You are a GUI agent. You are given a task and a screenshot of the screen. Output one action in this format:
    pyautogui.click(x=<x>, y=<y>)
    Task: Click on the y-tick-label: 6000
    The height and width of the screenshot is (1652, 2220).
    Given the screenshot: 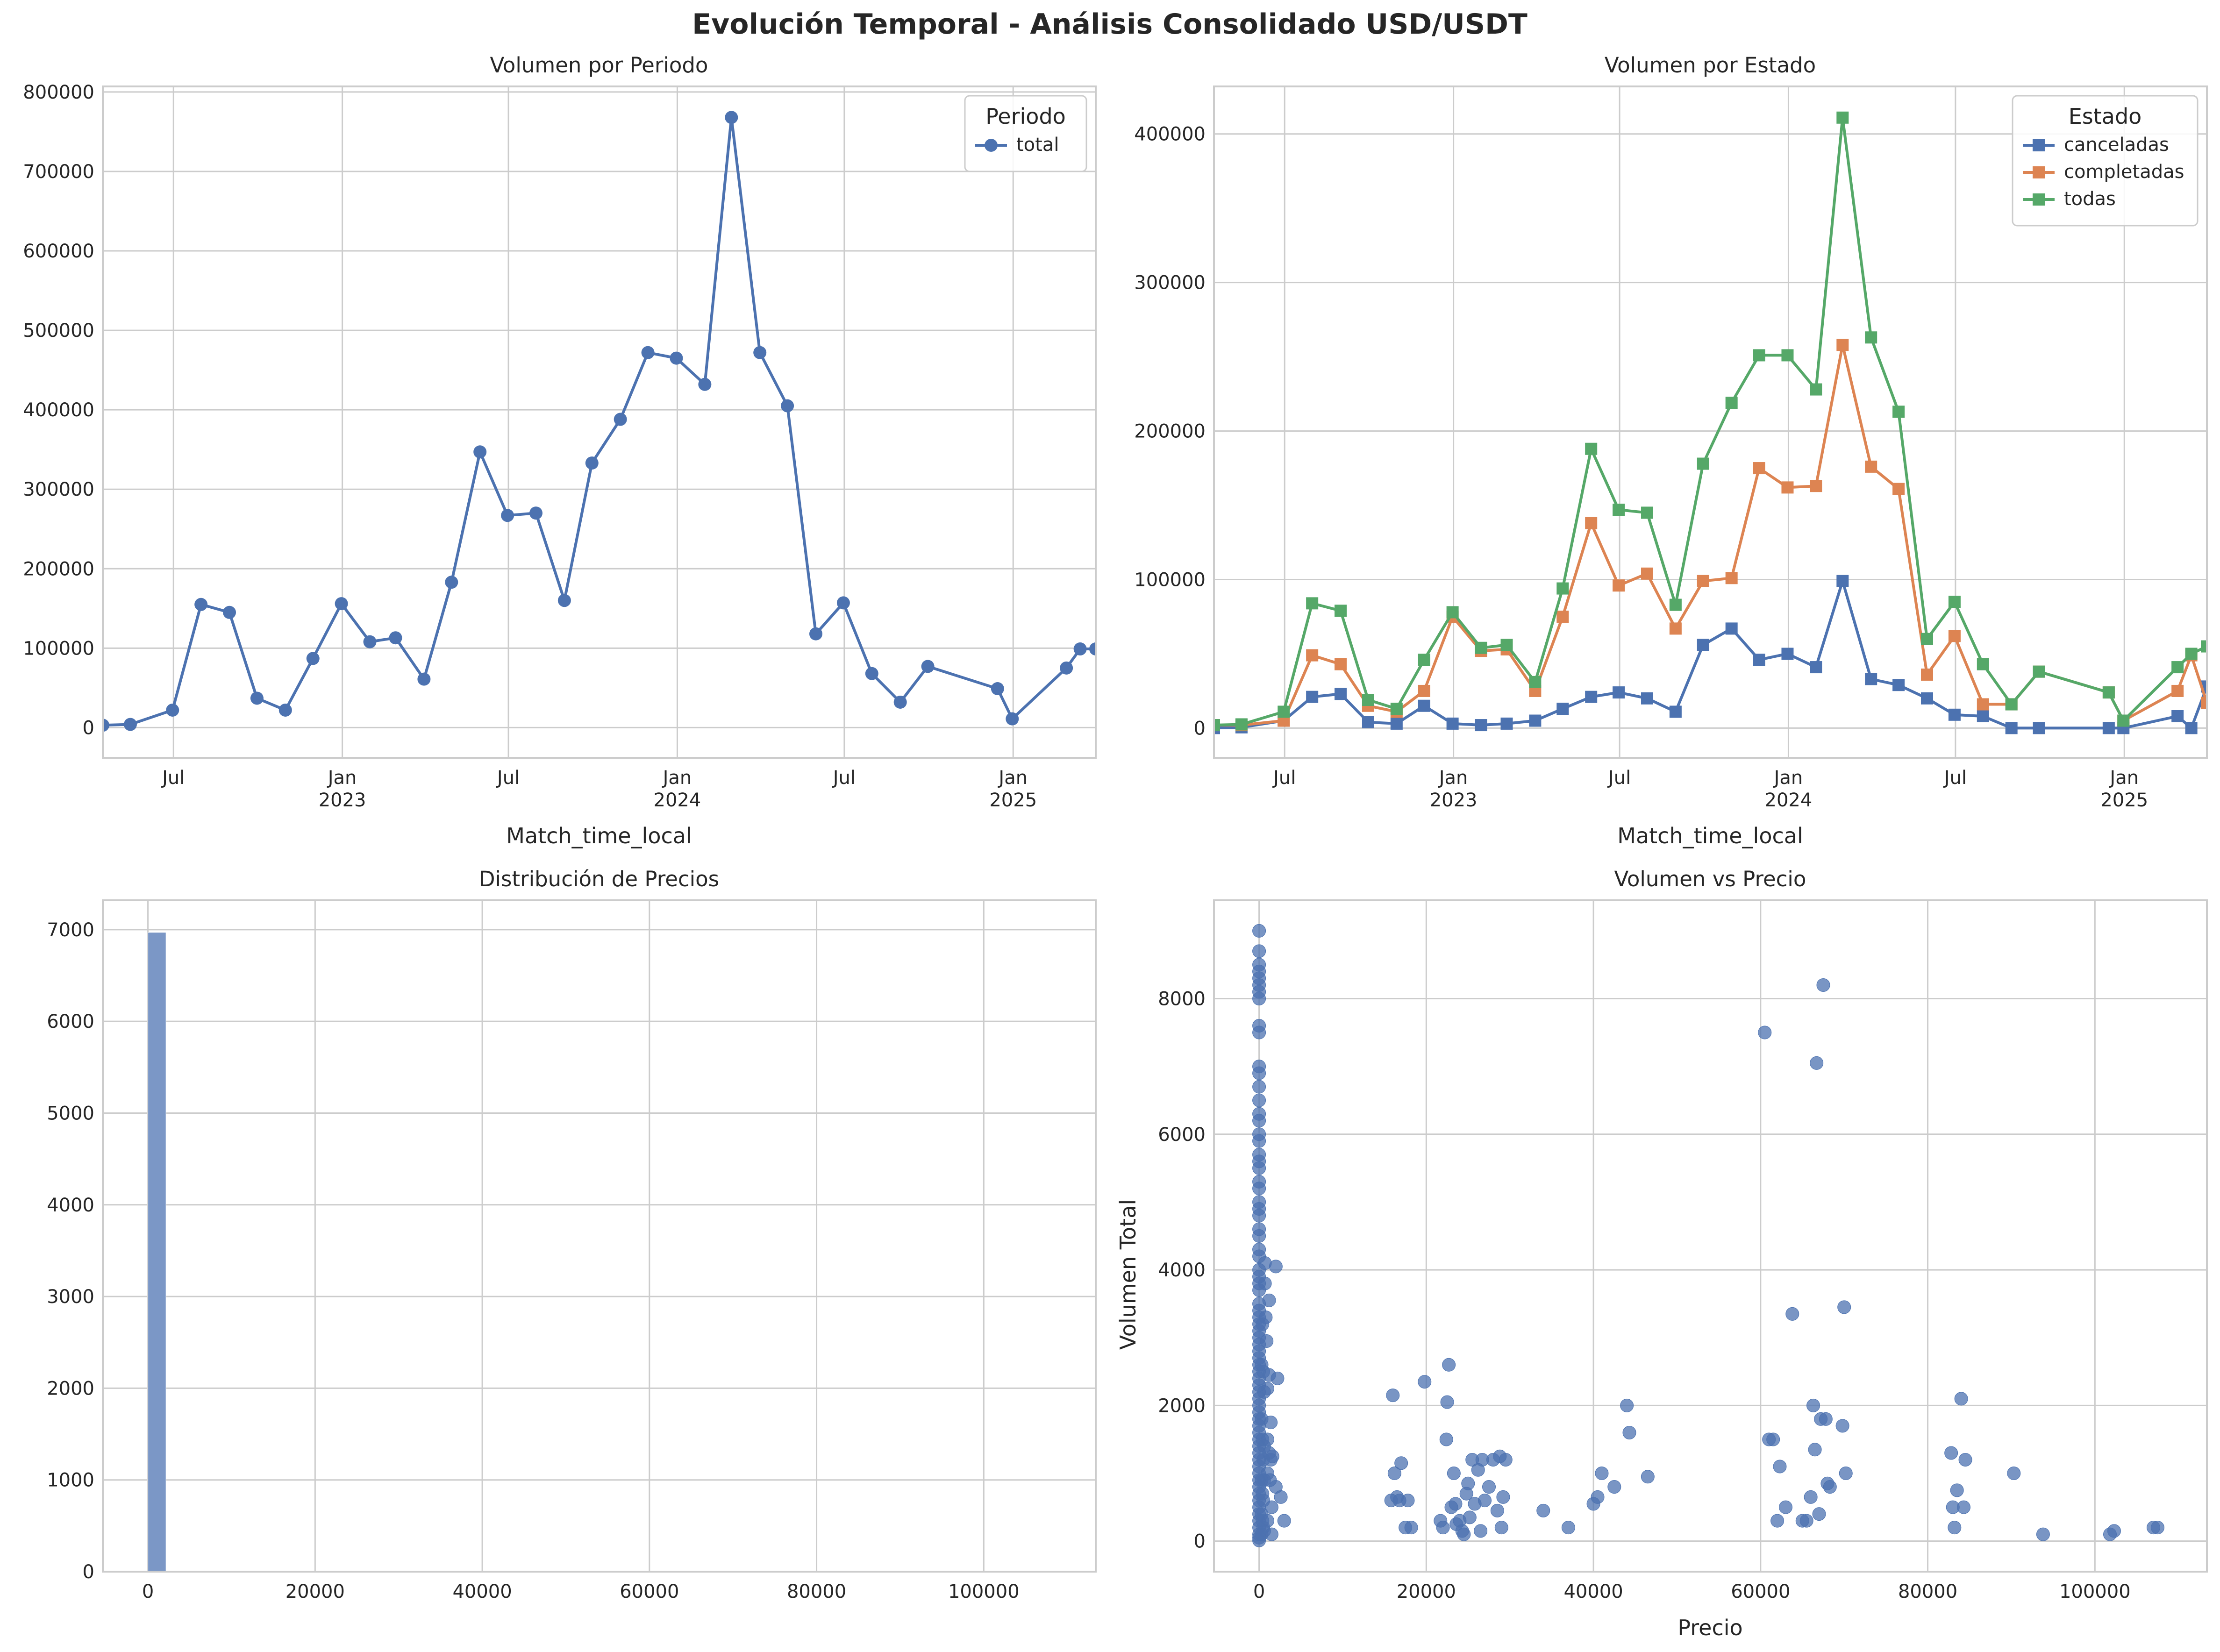 What is the action you would take?
    pyautogui.click(x=70, y=1021)
    